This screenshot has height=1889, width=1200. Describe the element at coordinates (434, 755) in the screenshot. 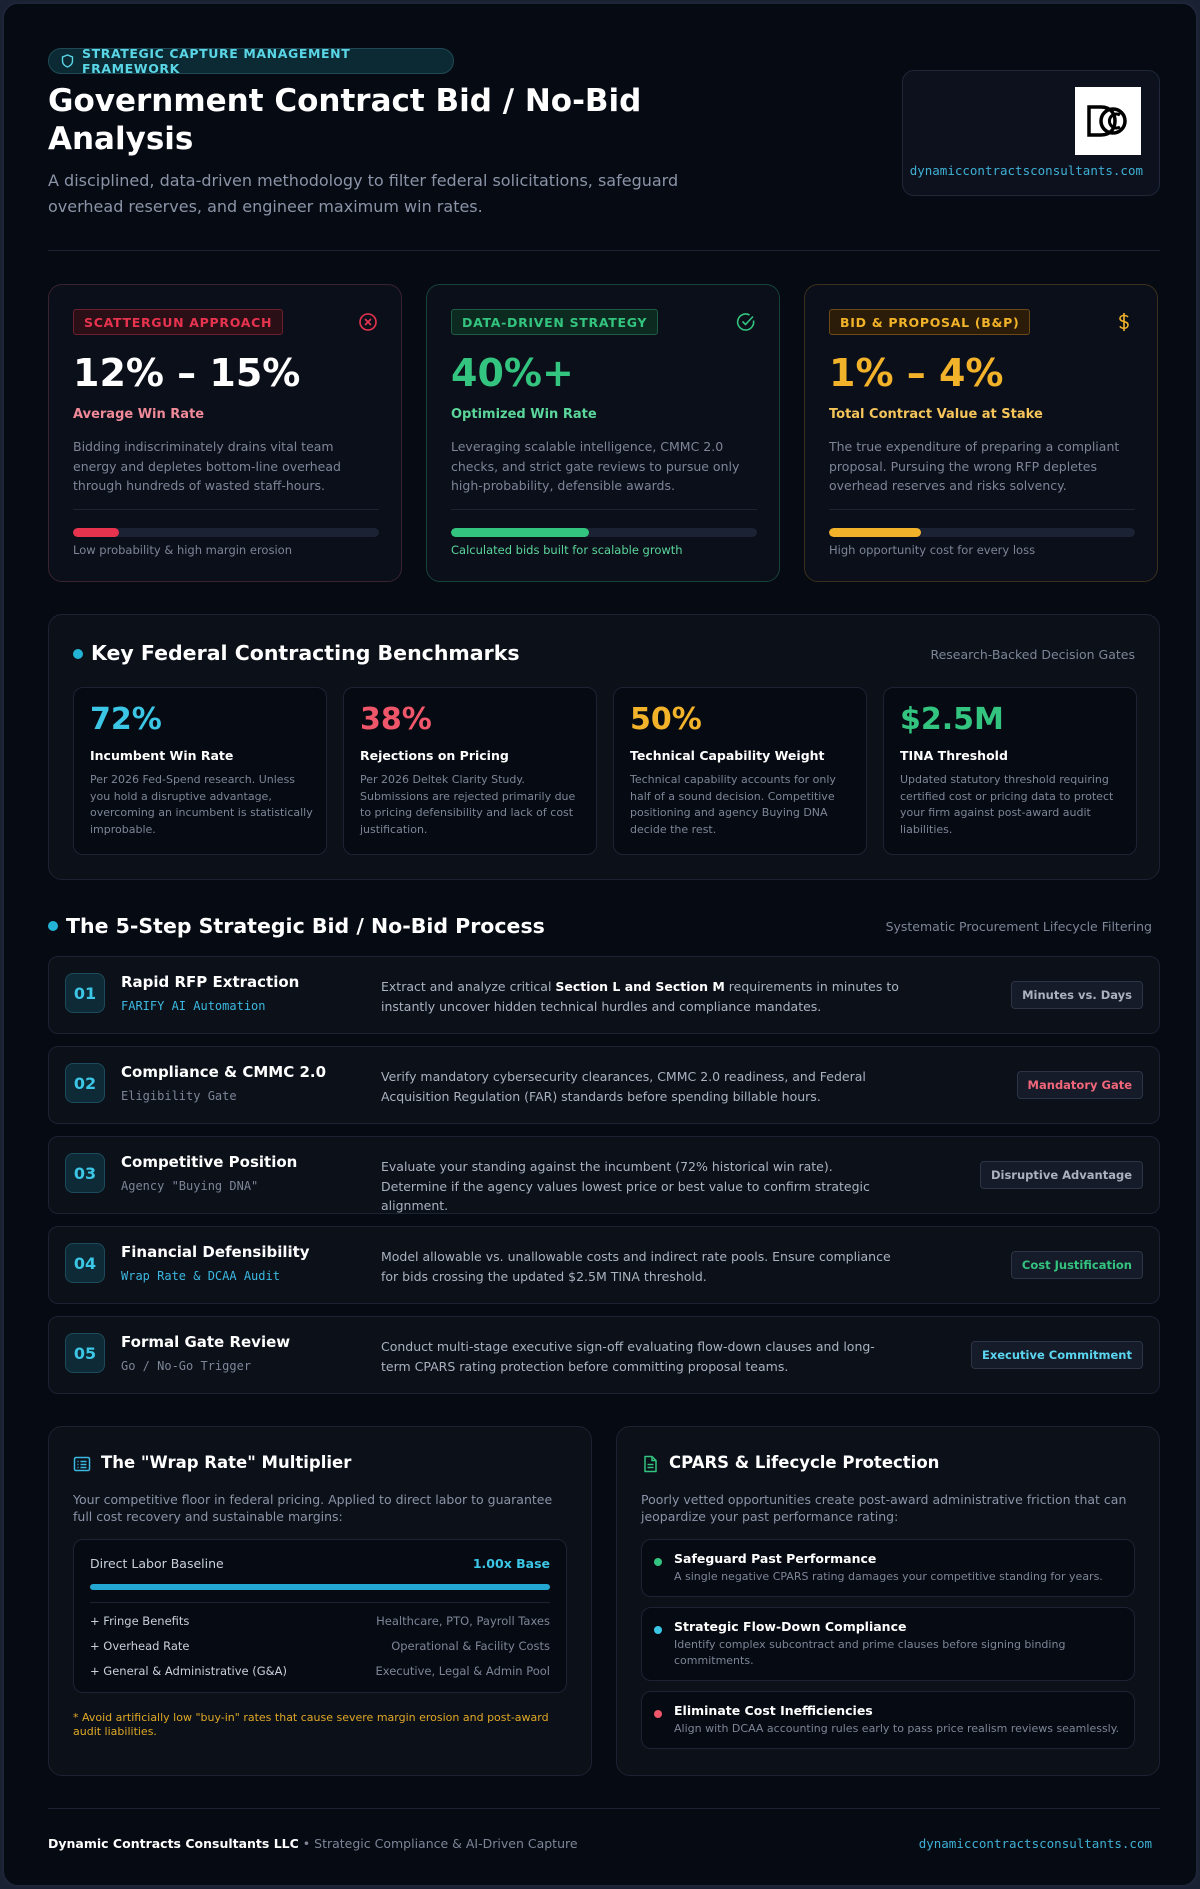

I see `benchmark-label: Rejections on Pricing` at that location.